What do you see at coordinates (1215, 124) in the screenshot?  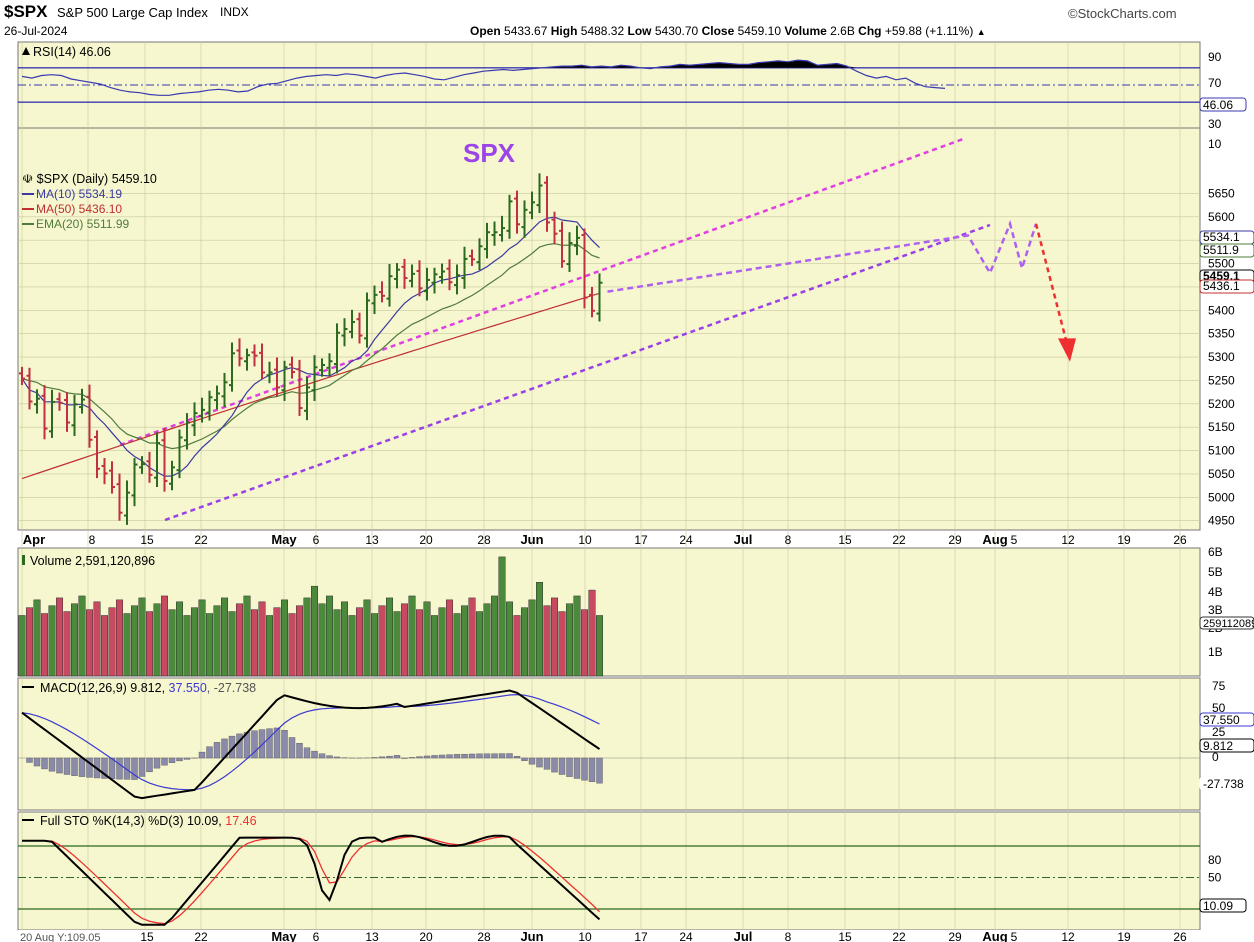 I see `rsi-tick-label-2: 30` at bounding box center [1215, 124].